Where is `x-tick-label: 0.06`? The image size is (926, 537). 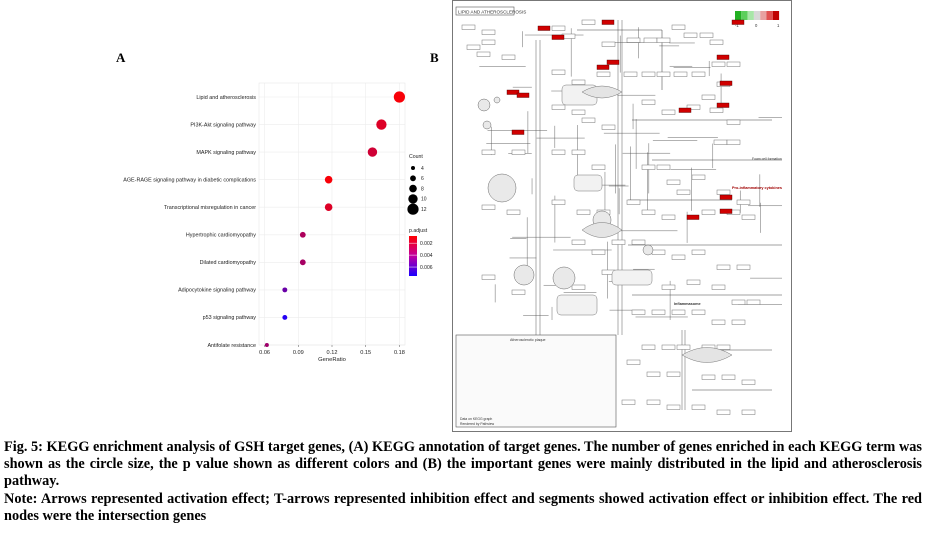 x-tick-label: 0.06 is located at coordinates (264, 353).